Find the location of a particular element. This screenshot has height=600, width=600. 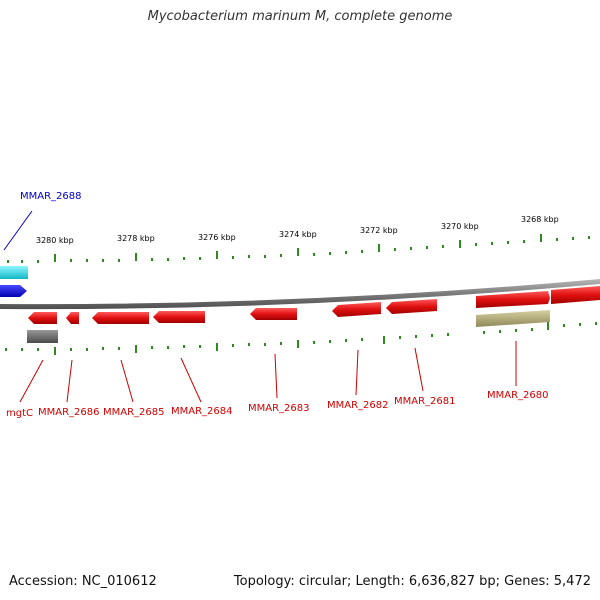

ruler-label: 3270 kbp is located at coordinates (460, 226).